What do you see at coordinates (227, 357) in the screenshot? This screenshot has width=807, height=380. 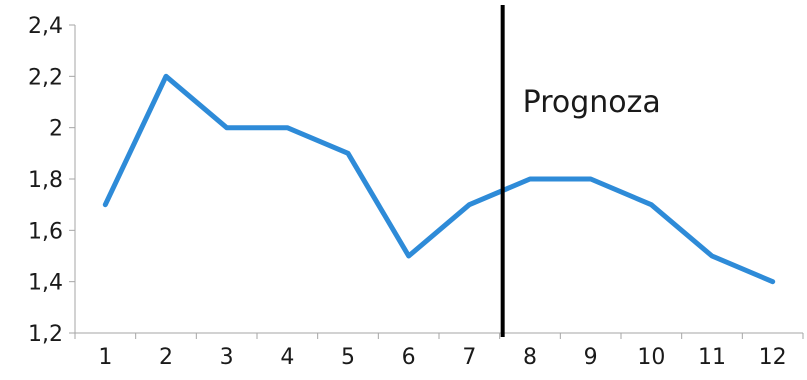 I see `x-tick-label: 3` at bounding box center [227, 357].